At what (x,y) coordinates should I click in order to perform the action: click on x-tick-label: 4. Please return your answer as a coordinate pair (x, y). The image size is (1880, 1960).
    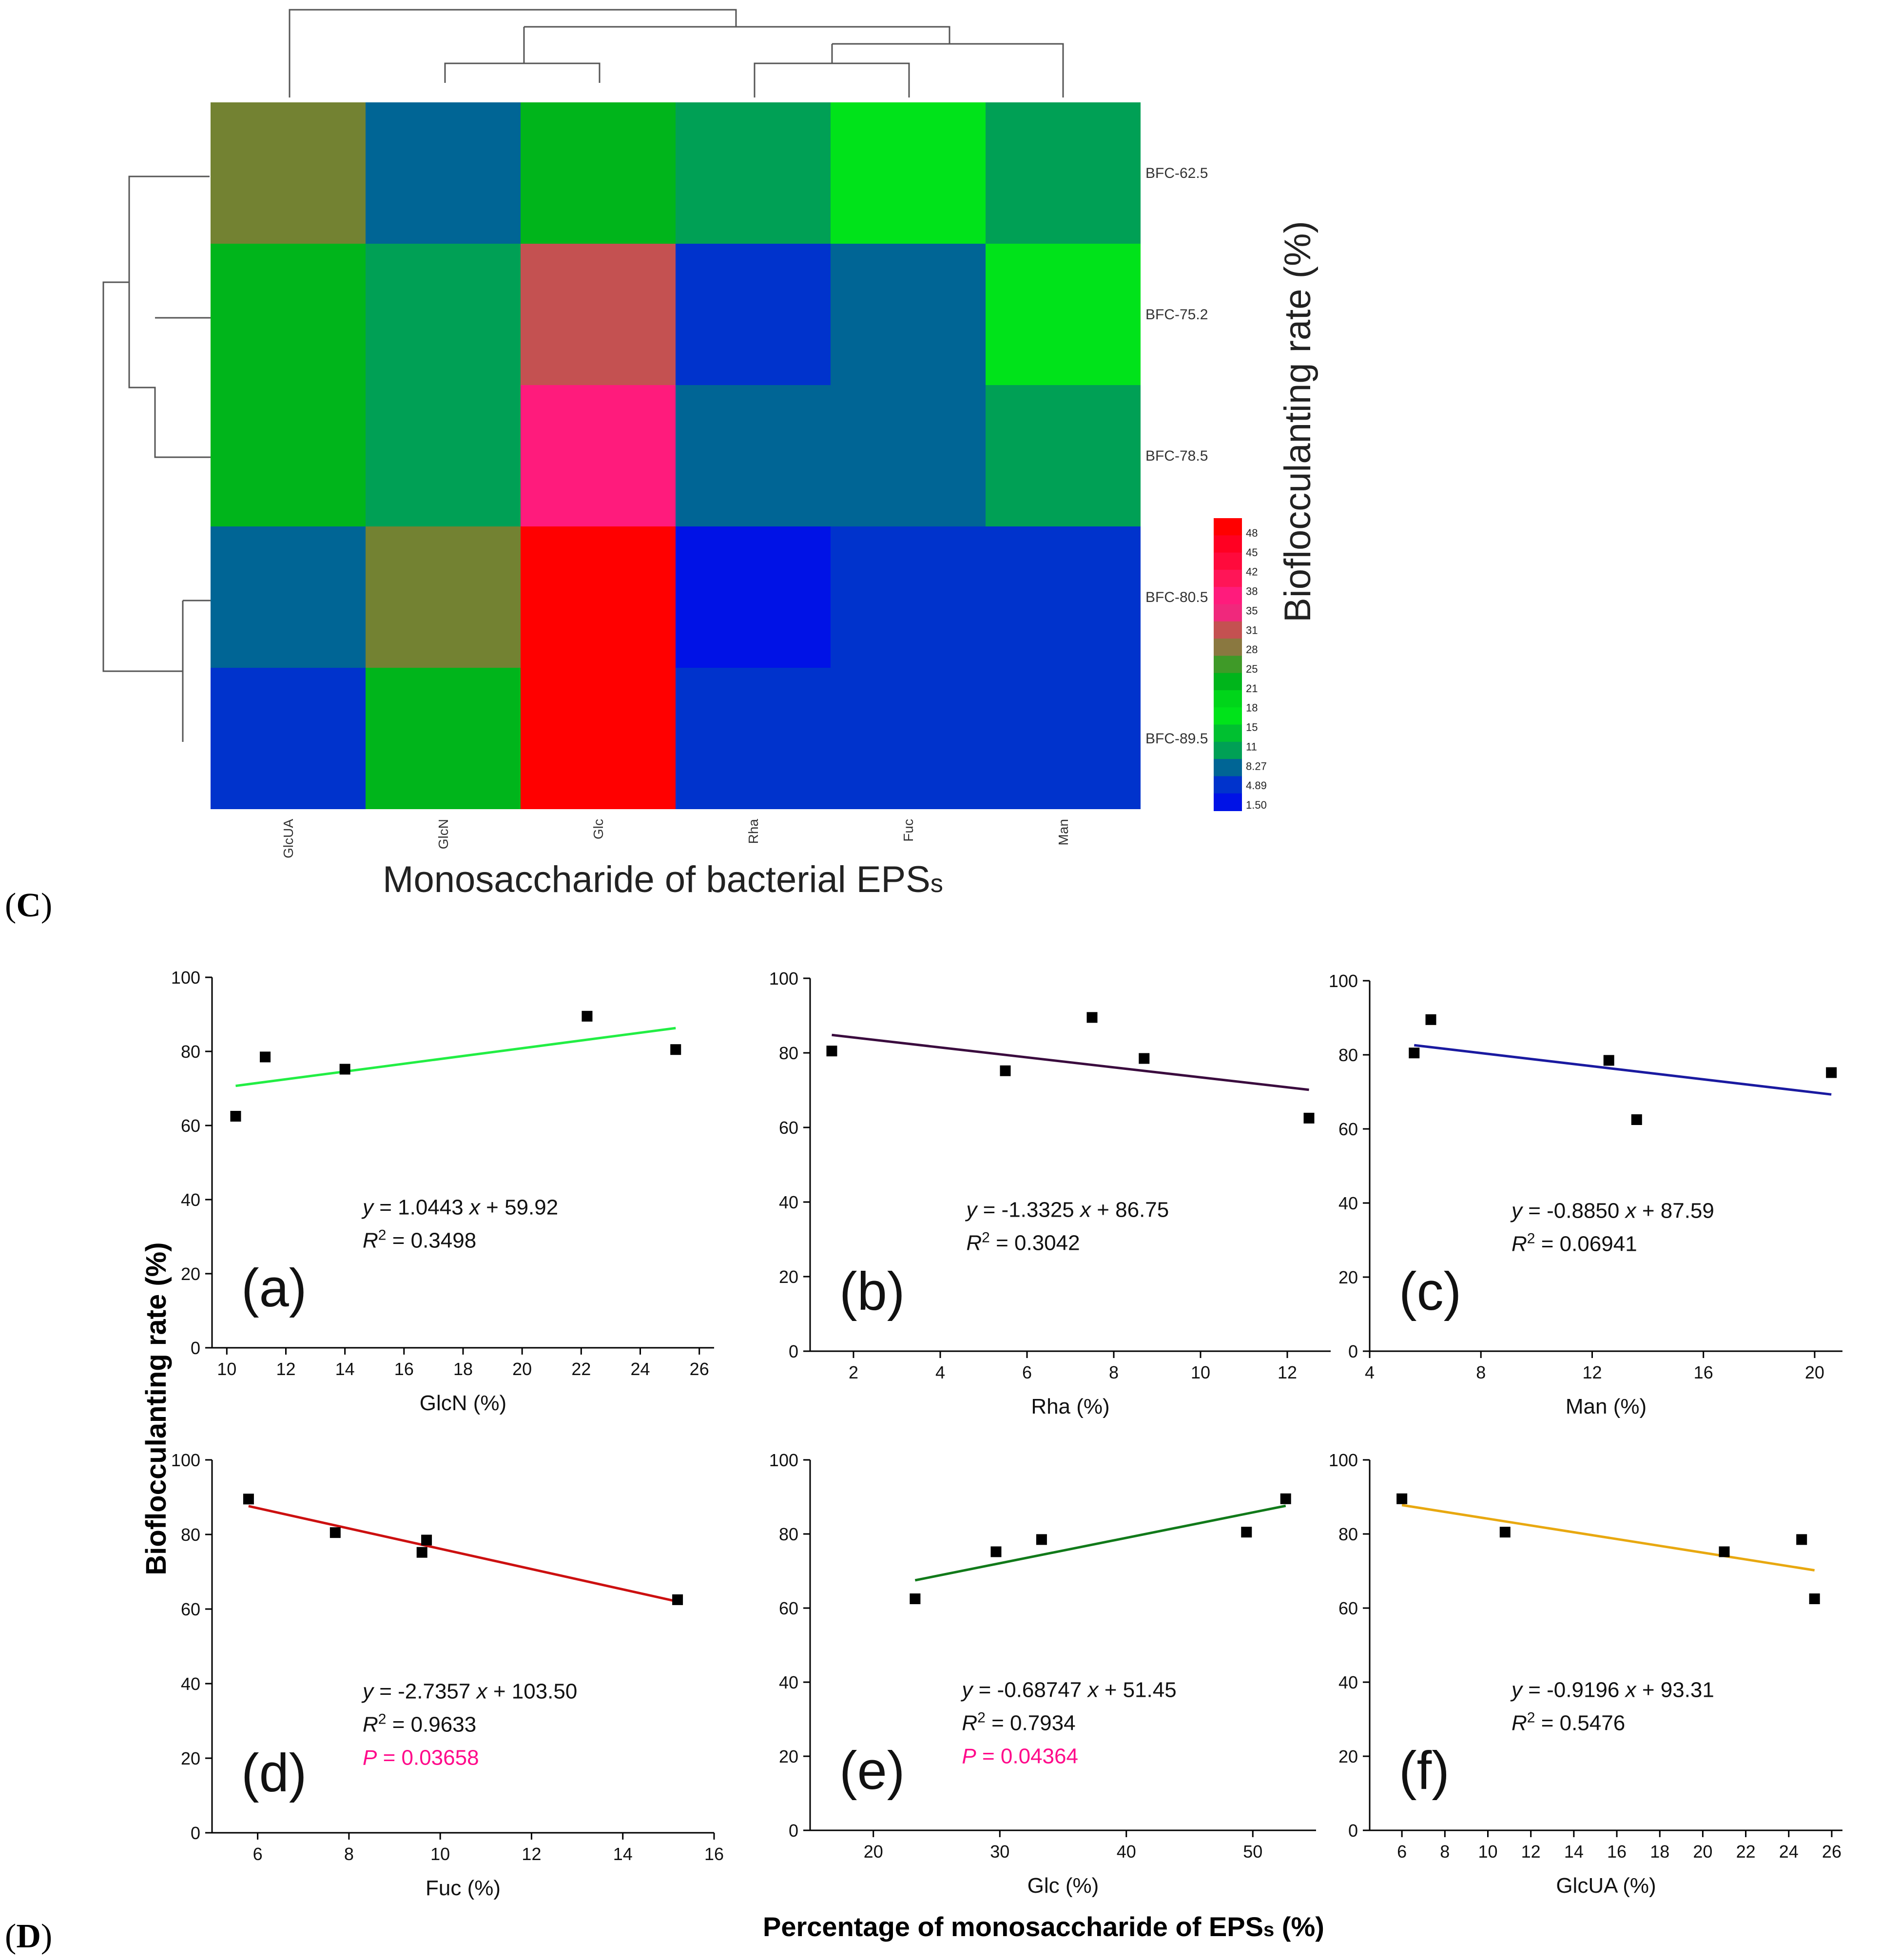
    Looking at the image, I should click on (940, 1372).